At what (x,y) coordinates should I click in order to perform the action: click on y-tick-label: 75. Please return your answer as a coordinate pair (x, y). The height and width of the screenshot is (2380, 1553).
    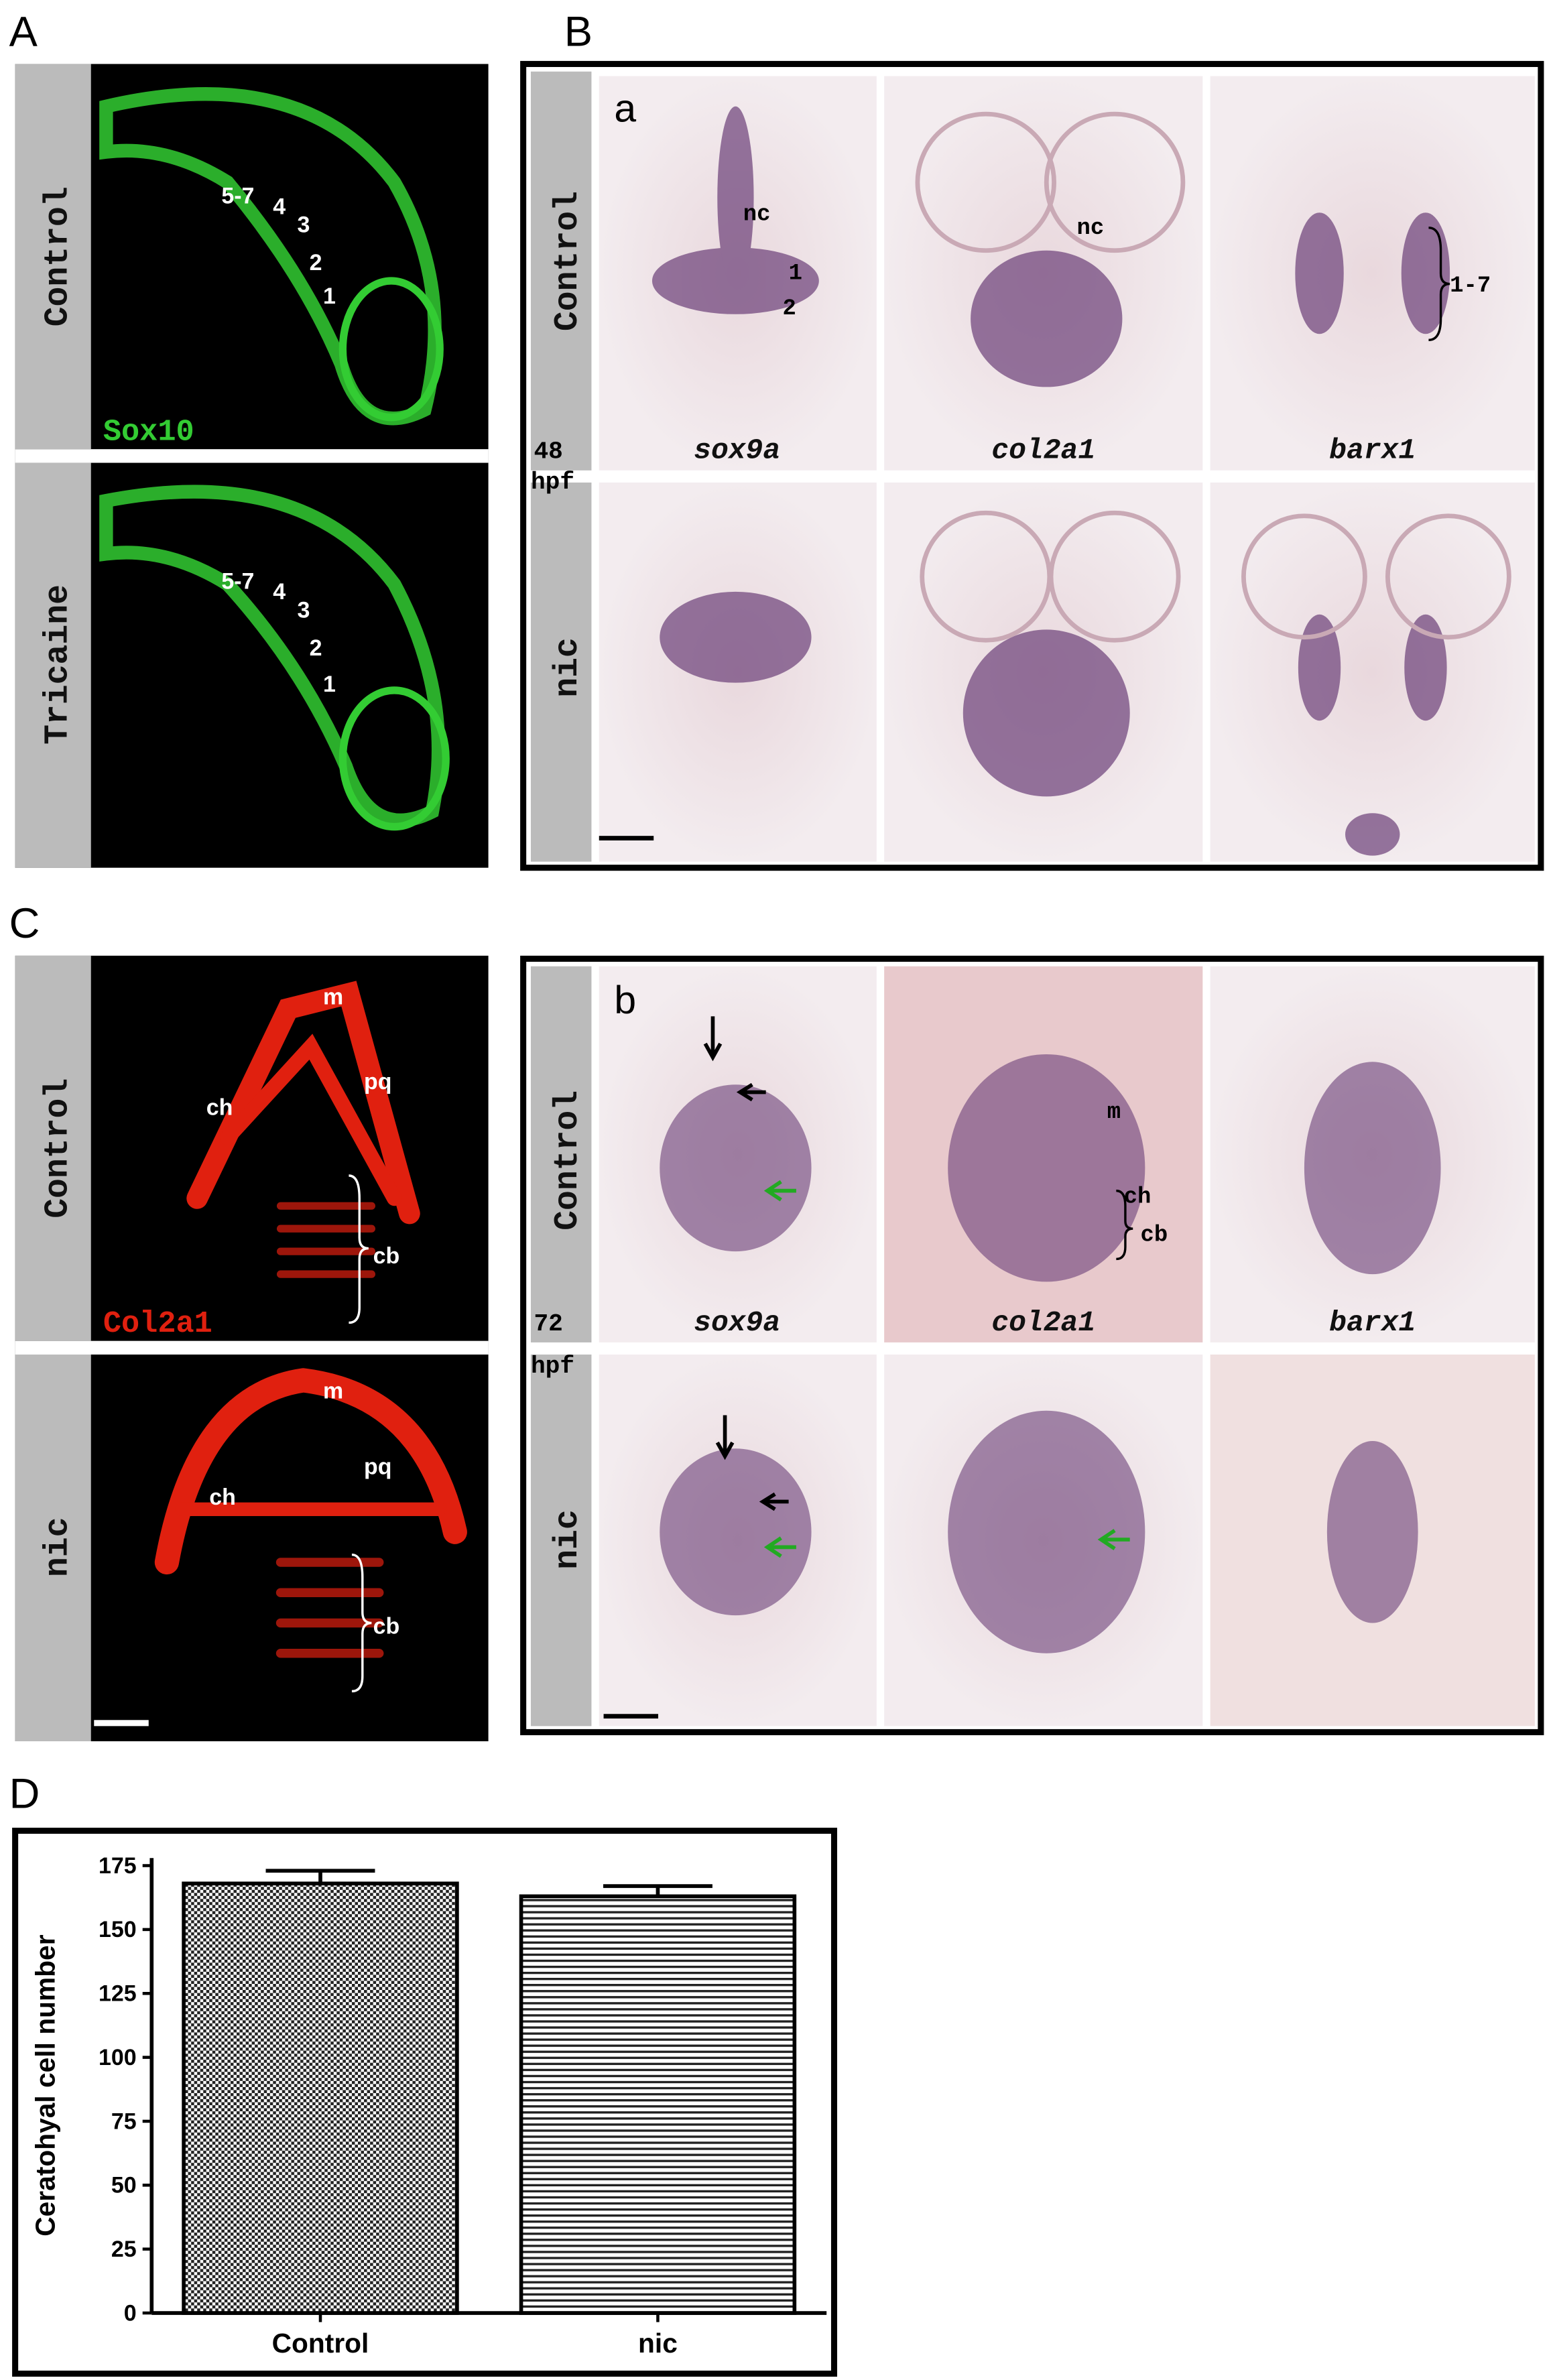
    Looking at the image, I should click on (124, 2121).